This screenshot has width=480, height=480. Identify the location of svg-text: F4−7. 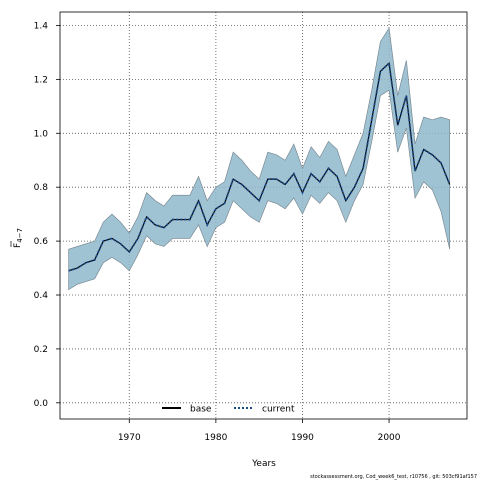
(18, 238).